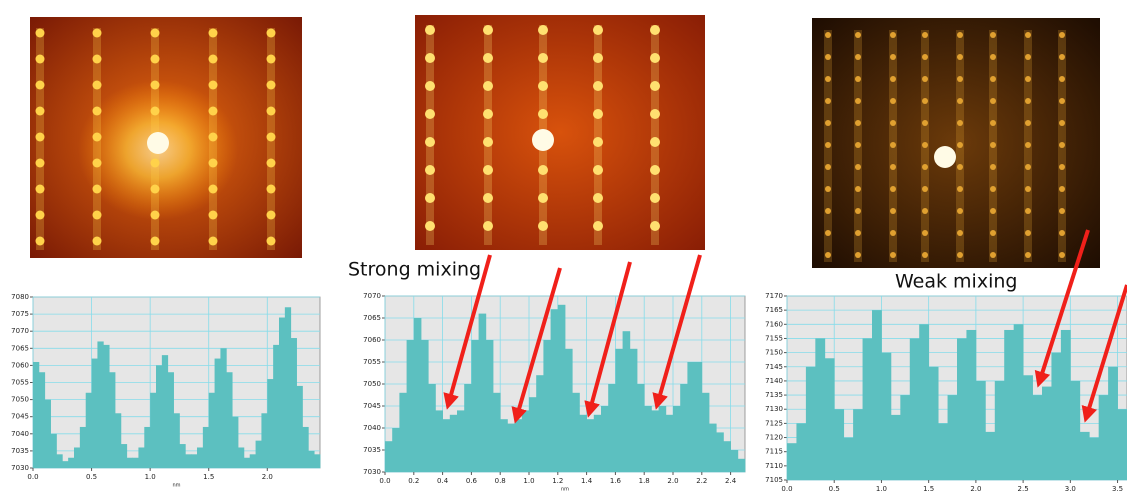  Describe the element at coordinates (786, 489) in the screenshot. I see `x-tick-label: 0.0` at that location.